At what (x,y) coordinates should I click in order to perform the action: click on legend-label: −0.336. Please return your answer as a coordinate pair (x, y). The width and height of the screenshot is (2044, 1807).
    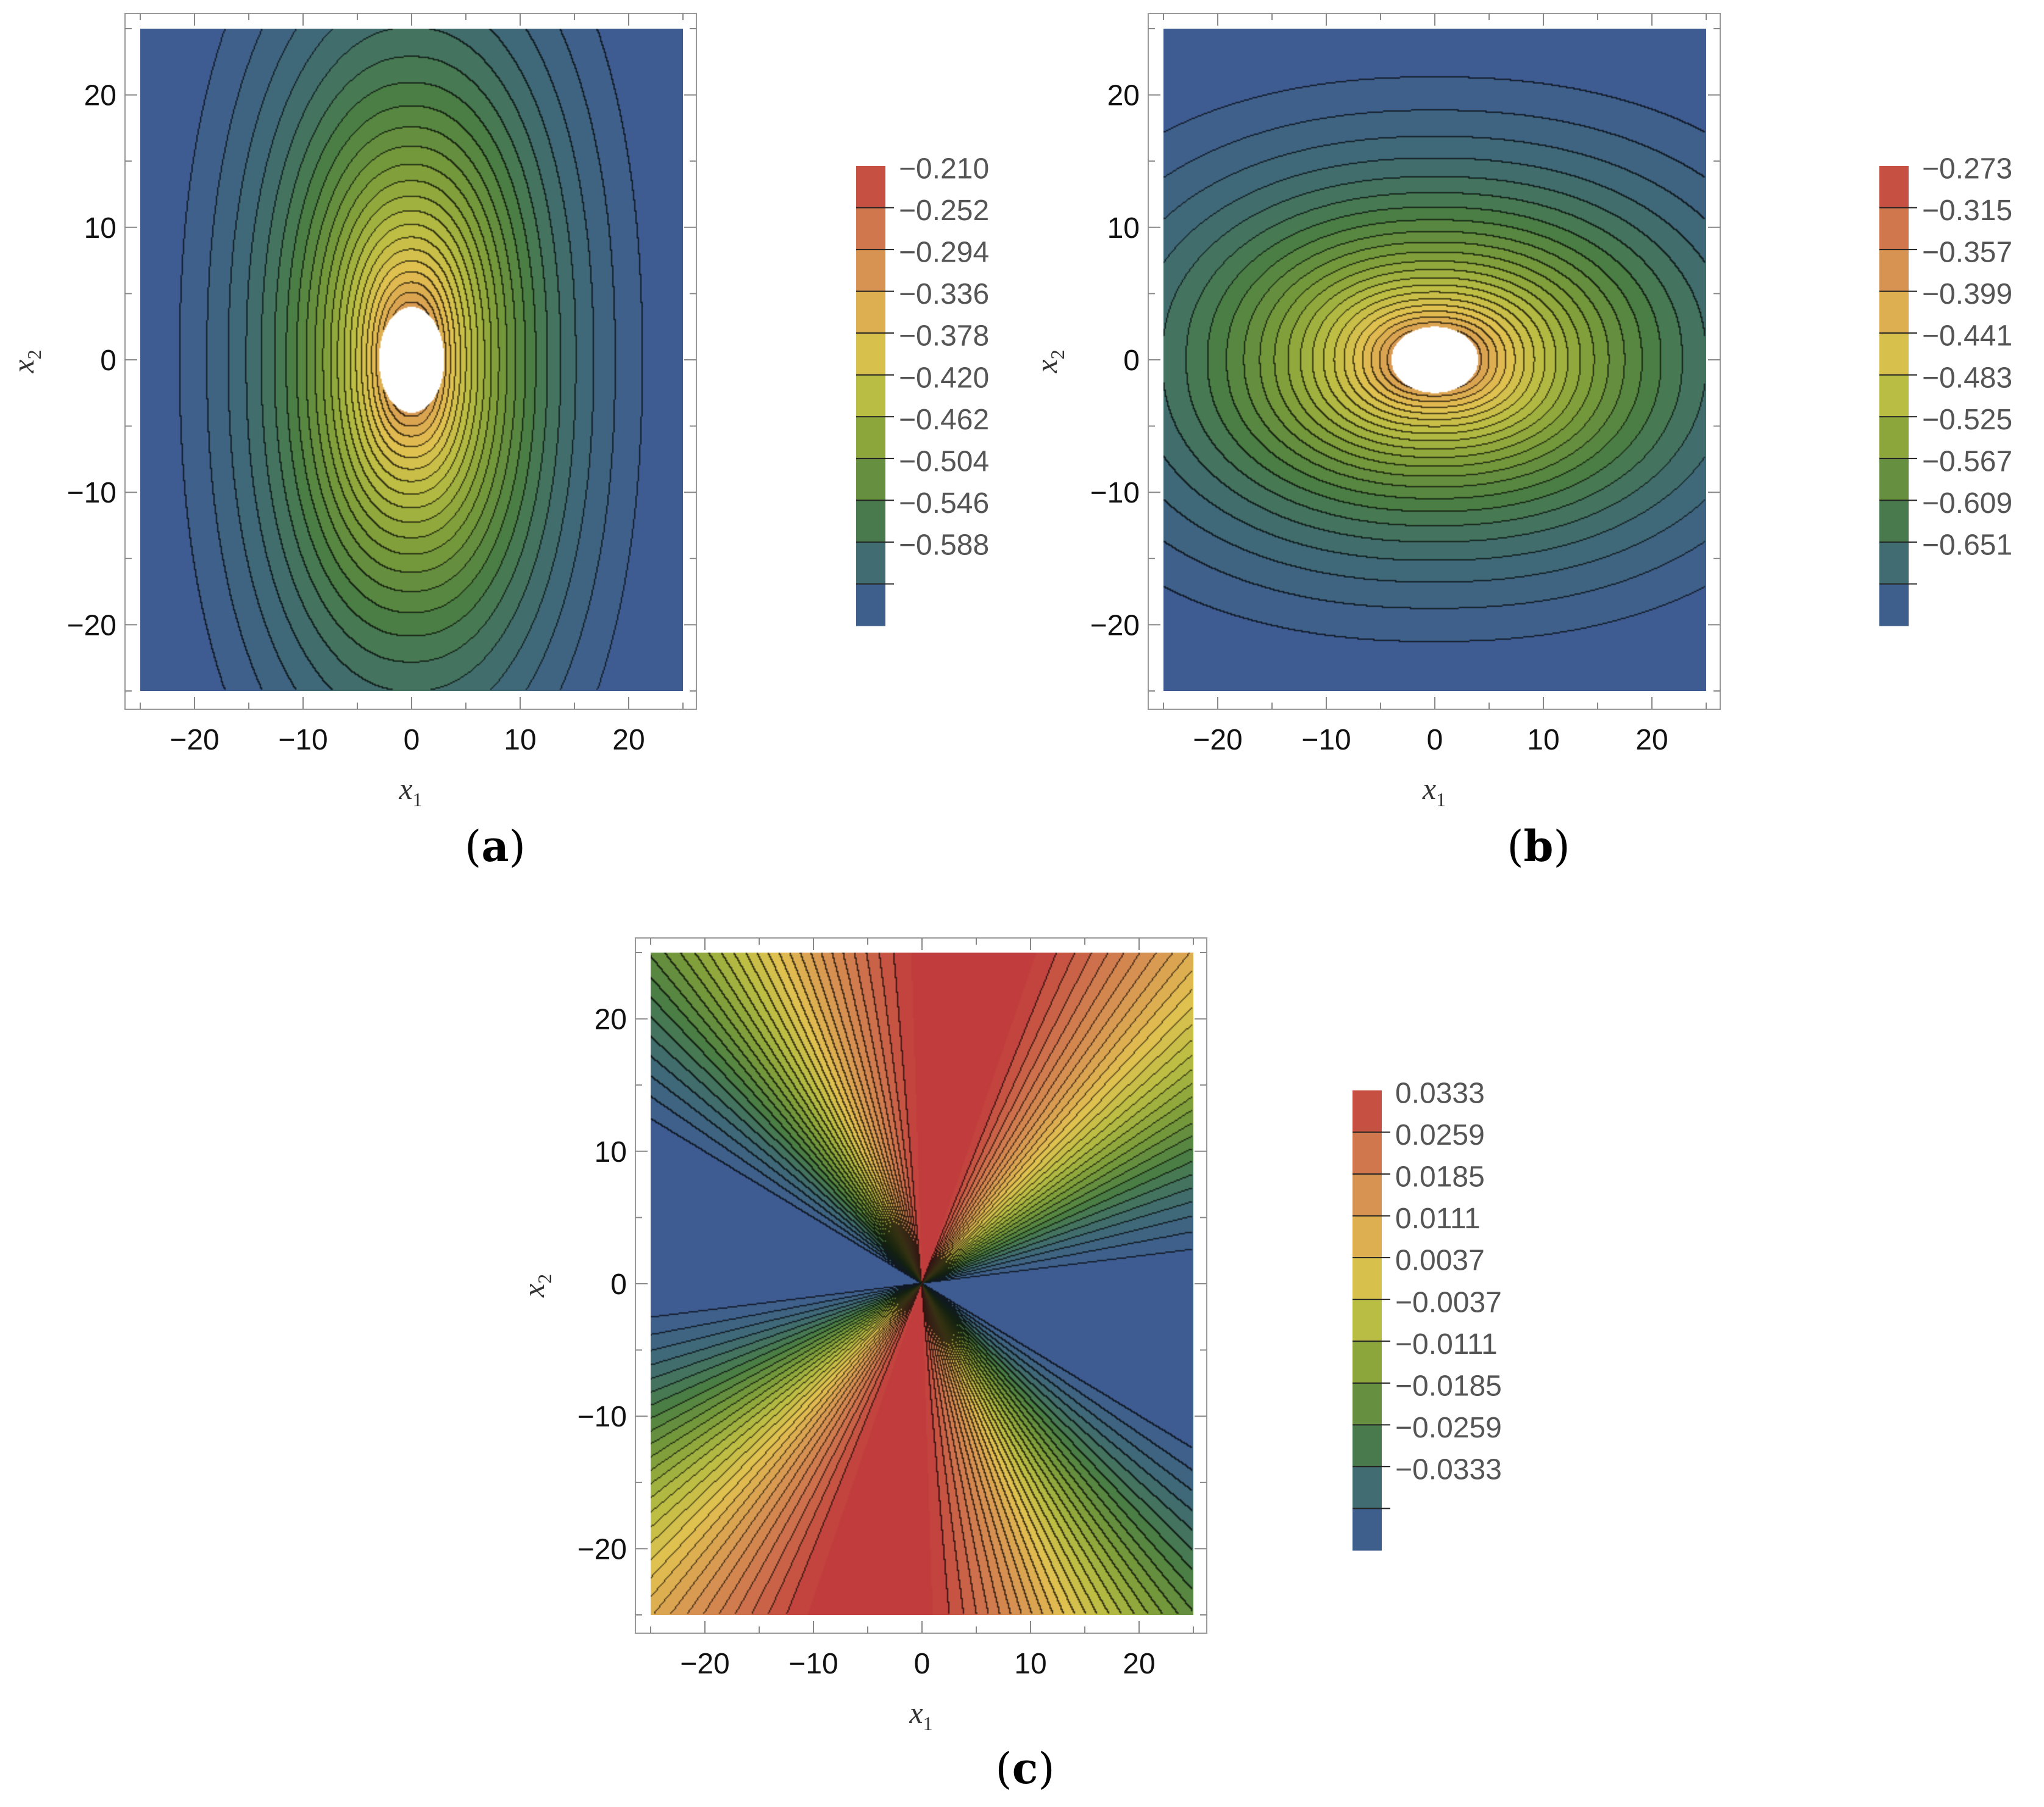
    Looking at the image, I should click on (944, 294).